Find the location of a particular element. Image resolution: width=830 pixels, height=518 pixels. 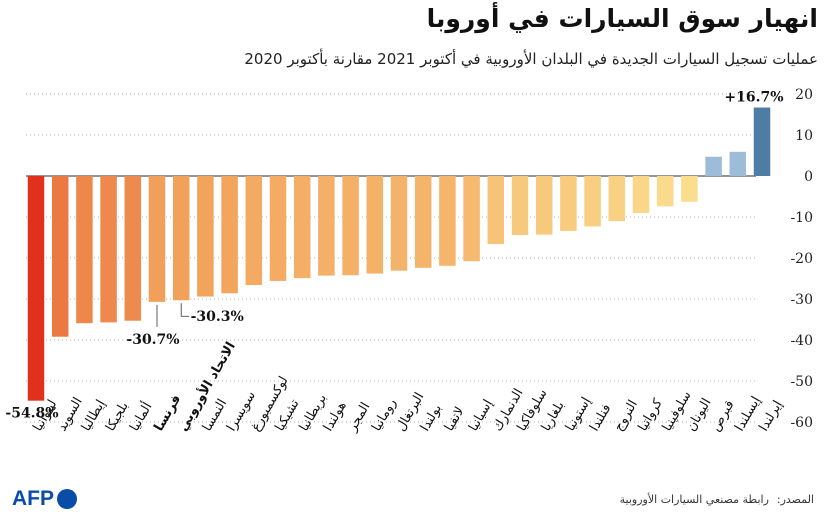

y-tick-label: -50 is located at coordinates (801, 382).